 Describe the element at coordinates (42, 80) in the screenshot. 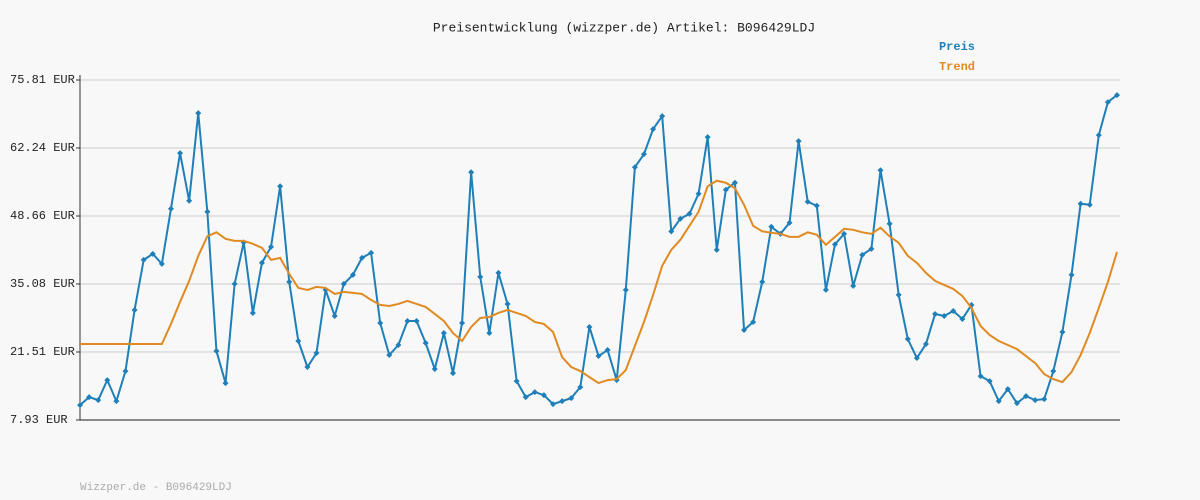

I see `y-tick-label: 75.81 EUR` at that location.